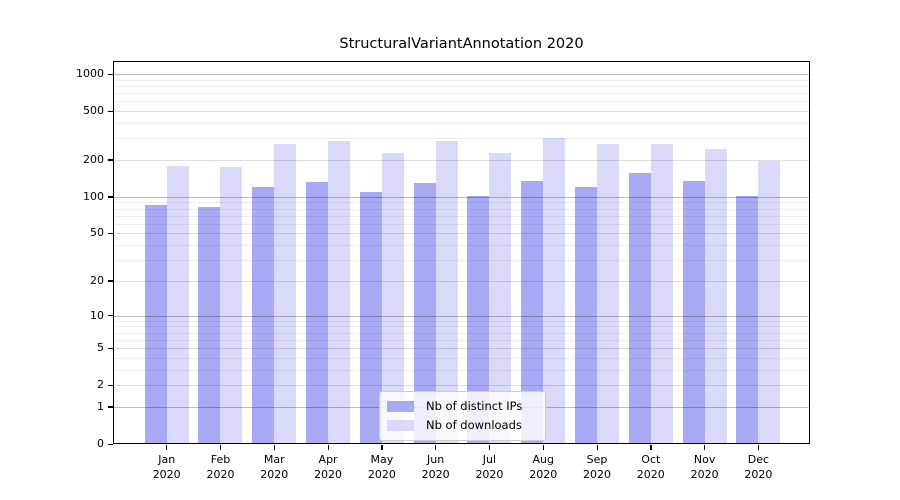  I want to click on x-axis-month-label: Dec, so click(758, 459).